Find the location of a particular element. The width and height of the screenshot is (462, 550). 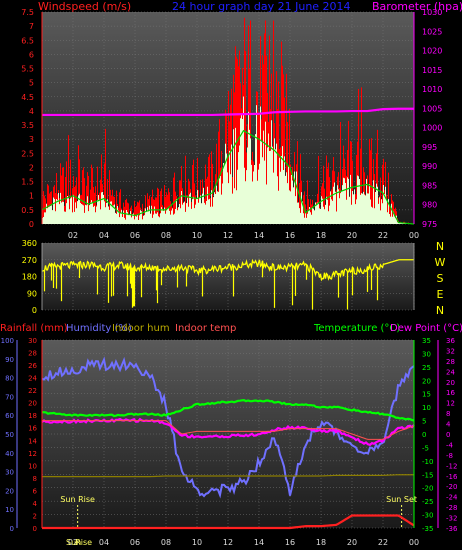

temperature-tick-label: -30 is located at coordinates (427, 516).